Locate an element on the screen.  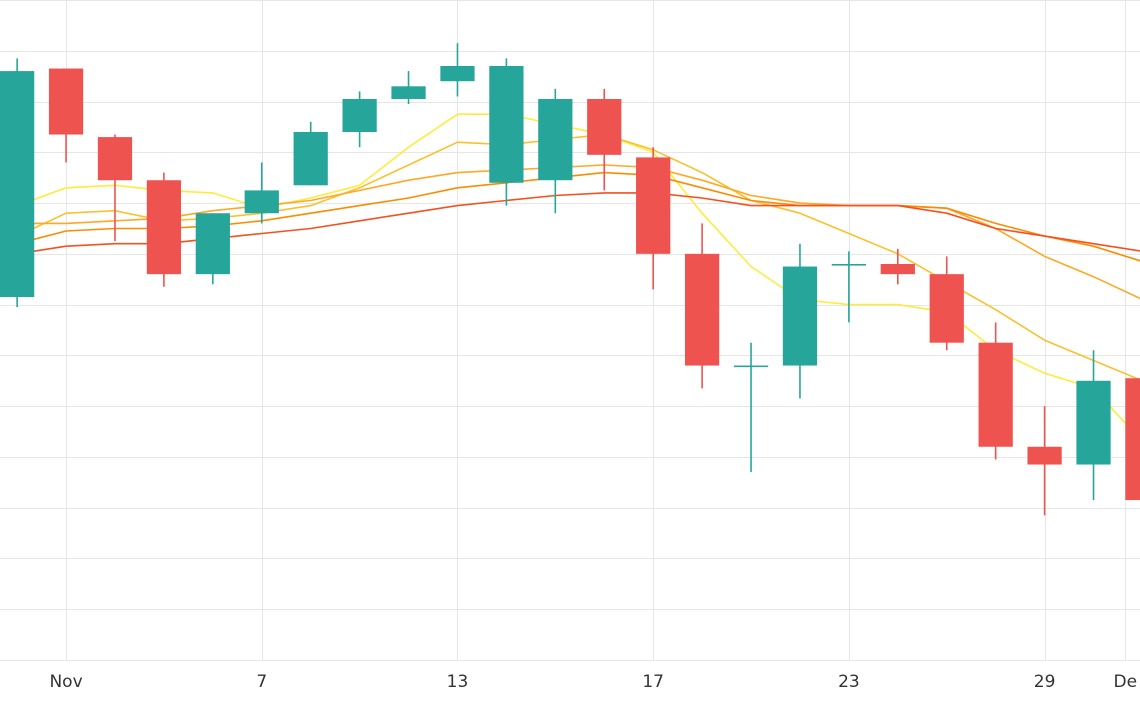
x-tick-label: 7 is located at coordinates (261, 682).